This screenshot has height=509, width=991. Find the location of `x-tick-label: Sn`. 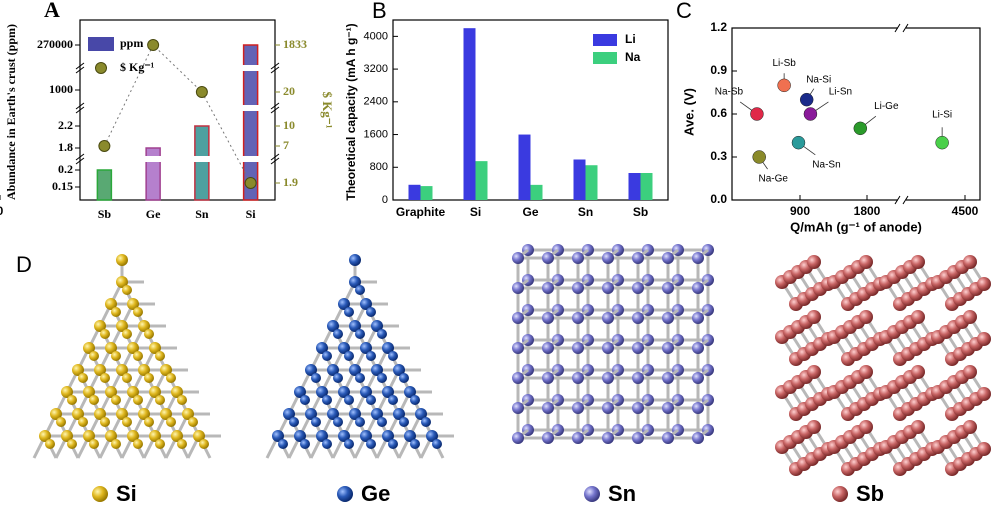

x-tick-label: Sn is located at coordinates (585, 212).